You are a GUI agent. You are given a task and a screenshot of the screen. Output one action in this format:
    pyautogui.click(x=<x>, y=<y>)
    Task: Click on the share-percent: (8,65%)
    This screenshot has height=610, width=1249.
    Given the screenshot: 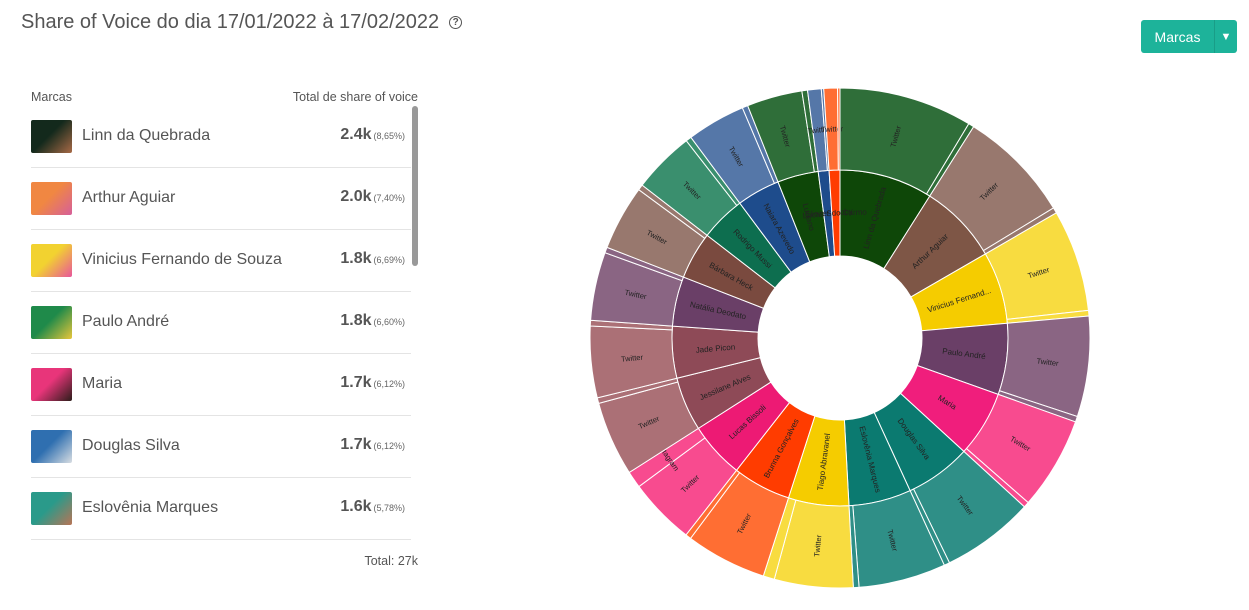 What is the action you would take?
    pyautogui.click(x=389, y=136)
    